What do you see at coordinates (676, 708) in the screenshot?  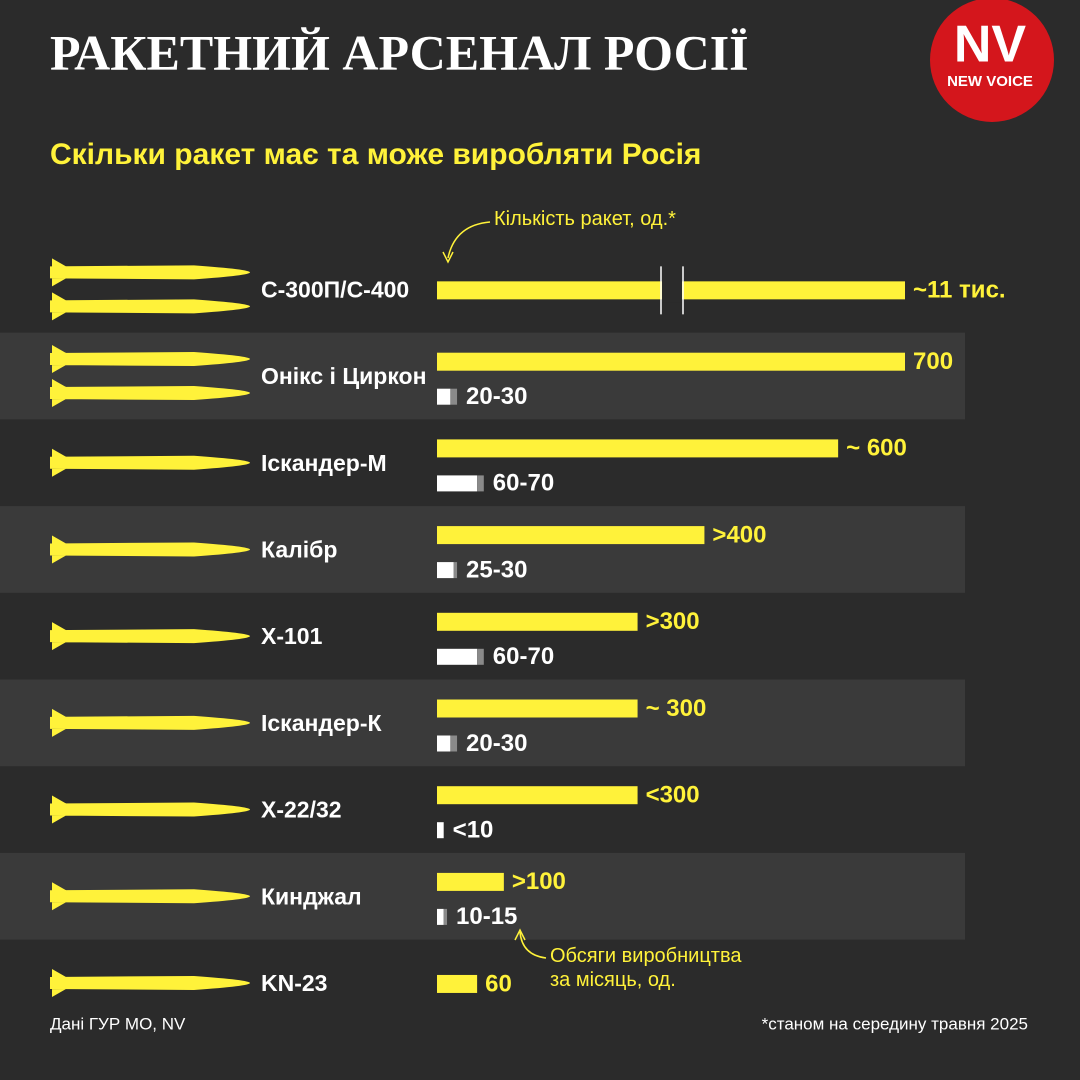 I see `value-label: ~ 300` at bounding box center [676, 708].